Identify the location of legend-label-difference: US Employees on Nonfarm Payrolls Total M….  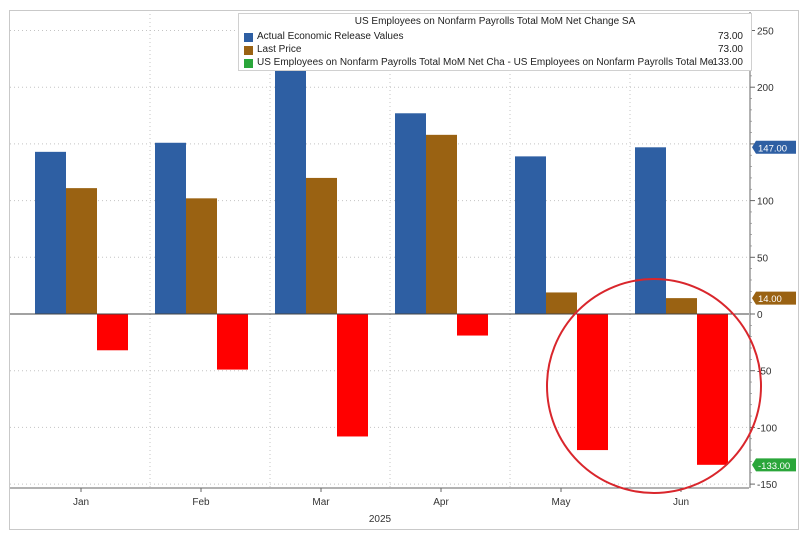
(485, 62).